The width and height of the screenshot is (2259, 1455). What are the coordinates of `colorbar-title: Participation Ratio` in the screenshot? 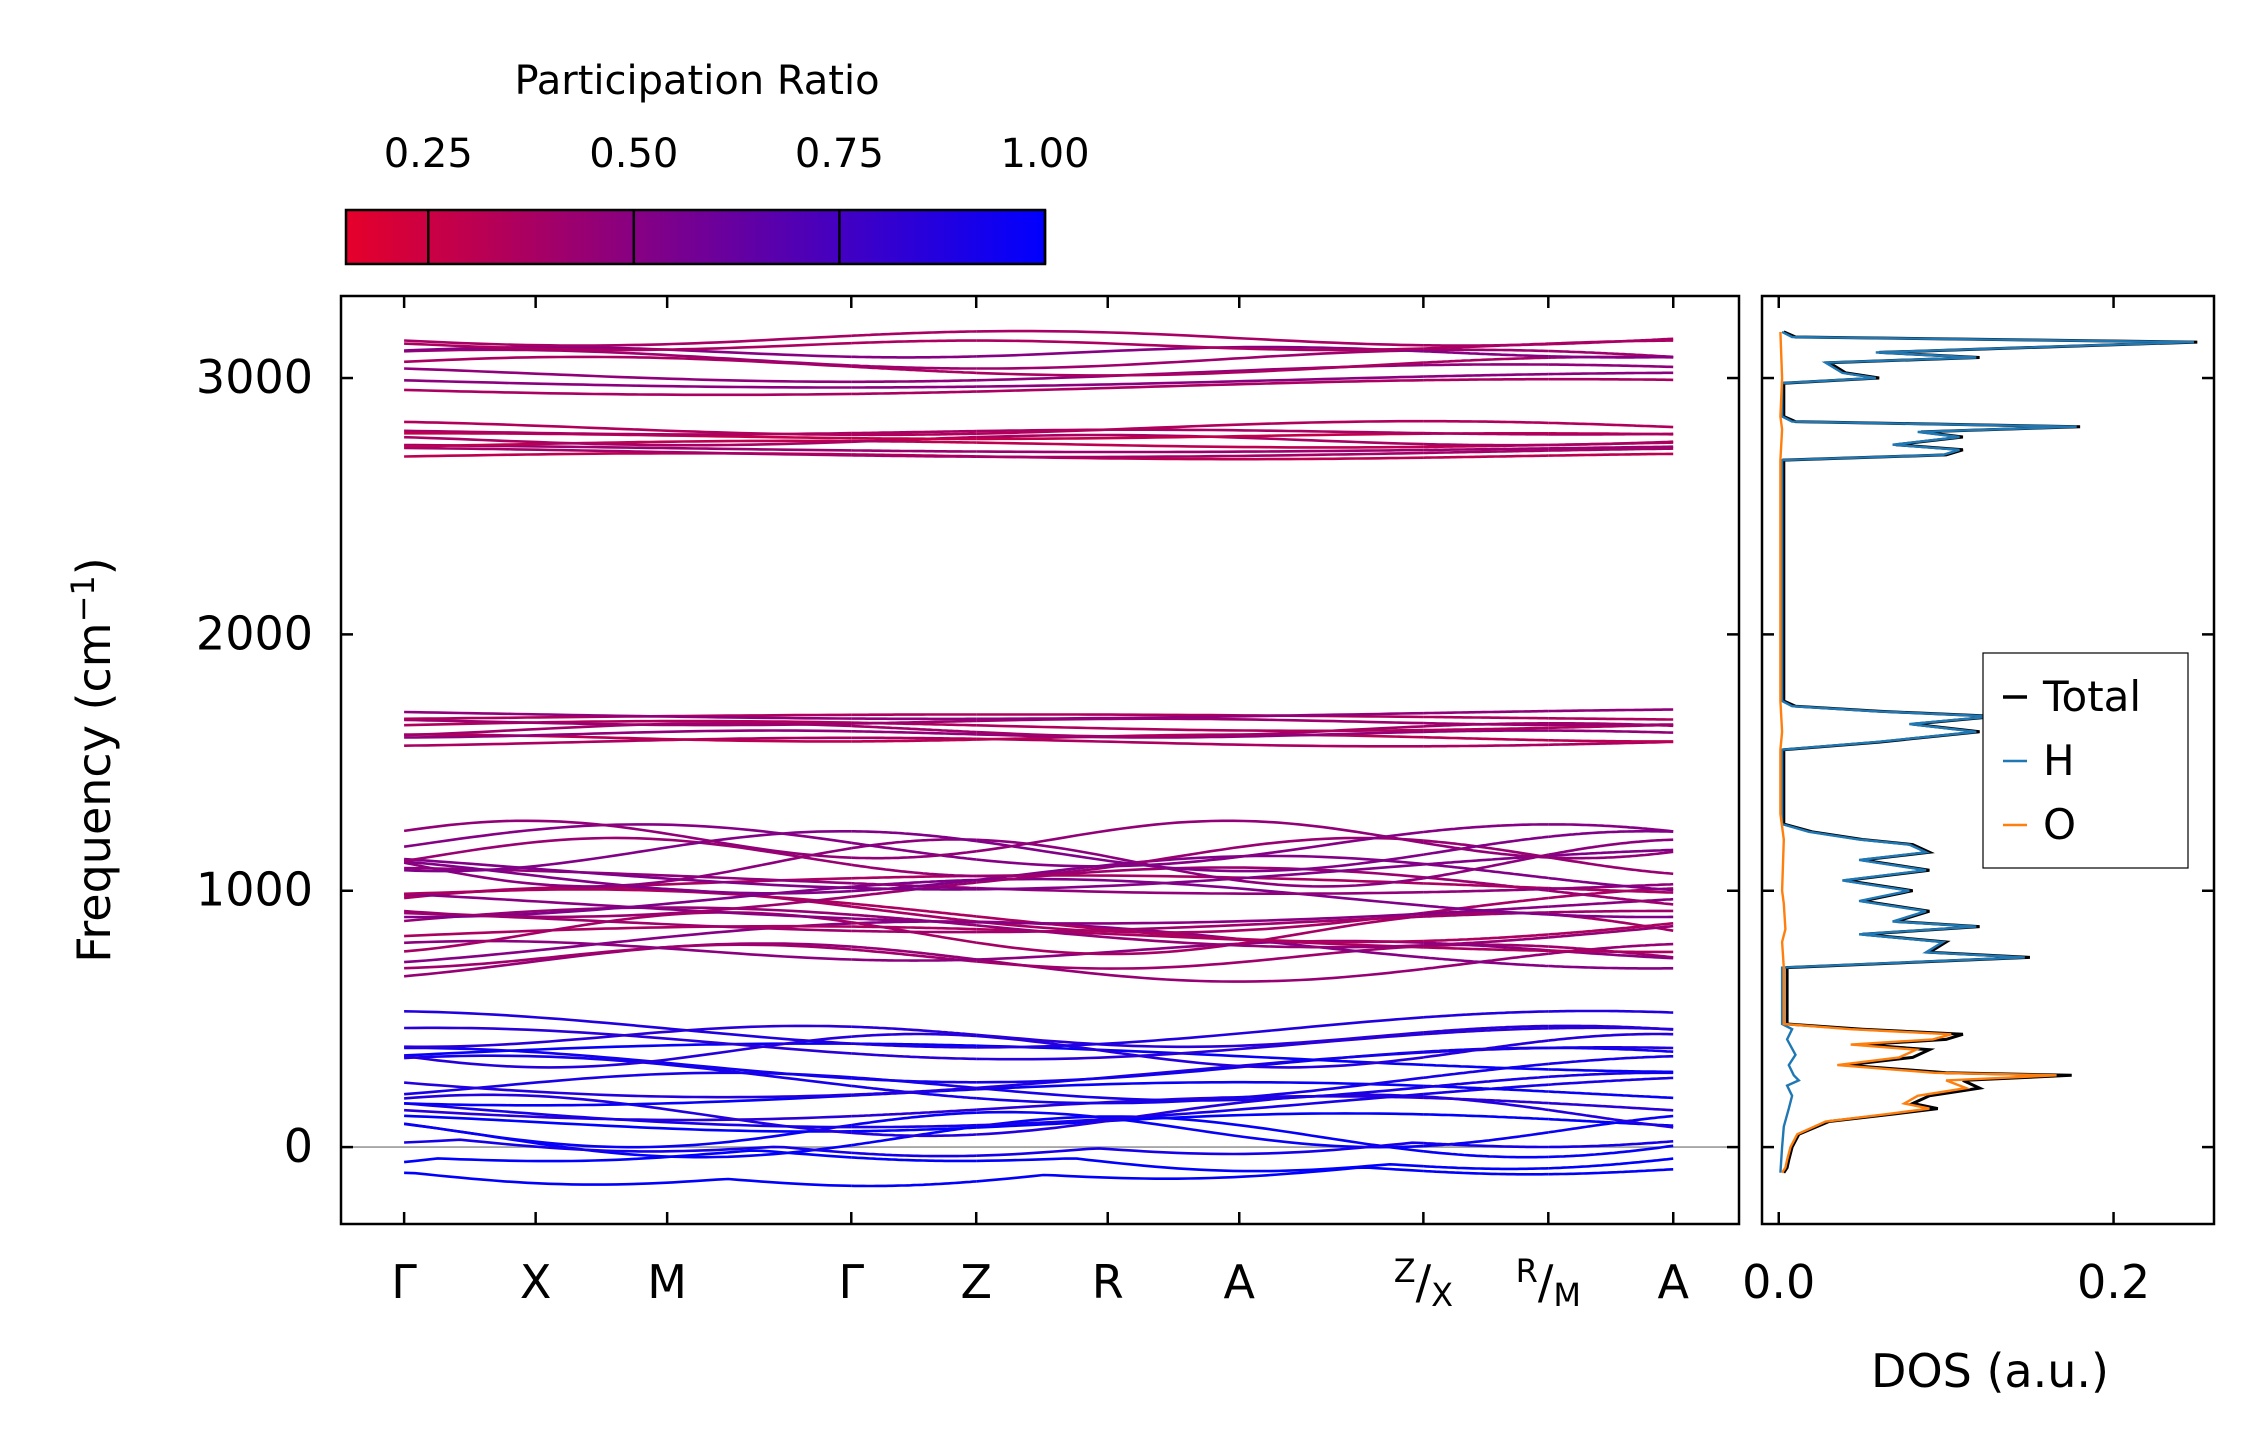 It's located at (696, 81).